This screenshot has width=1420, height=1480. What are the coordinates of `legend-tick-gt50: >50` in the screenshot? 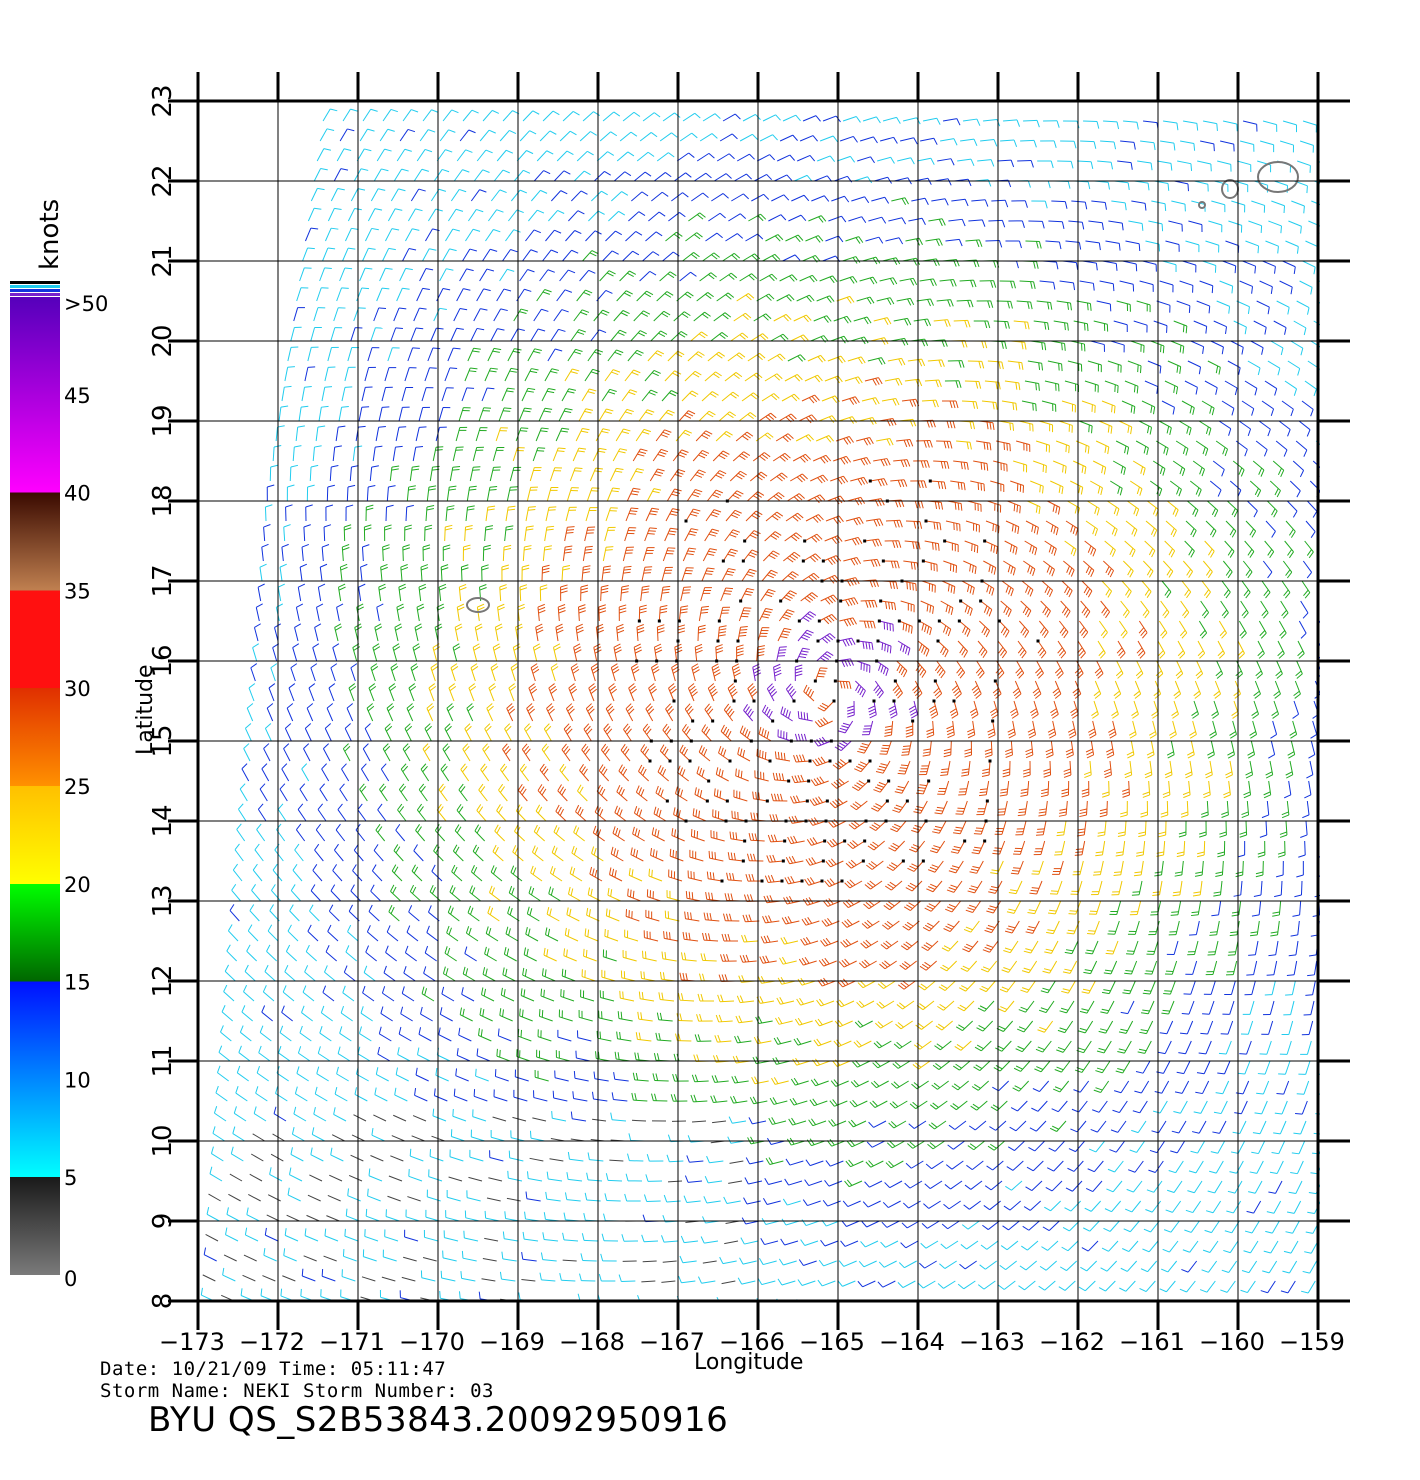 It's located at (86, 304).